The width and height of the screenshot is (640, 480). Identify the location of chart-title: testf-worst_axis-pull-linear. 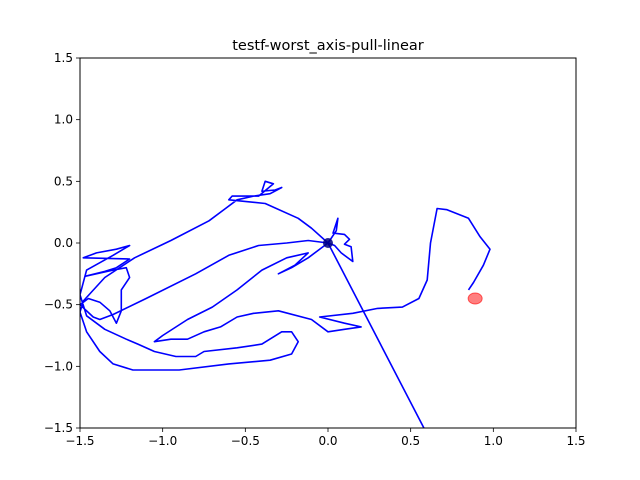
(328, 46).